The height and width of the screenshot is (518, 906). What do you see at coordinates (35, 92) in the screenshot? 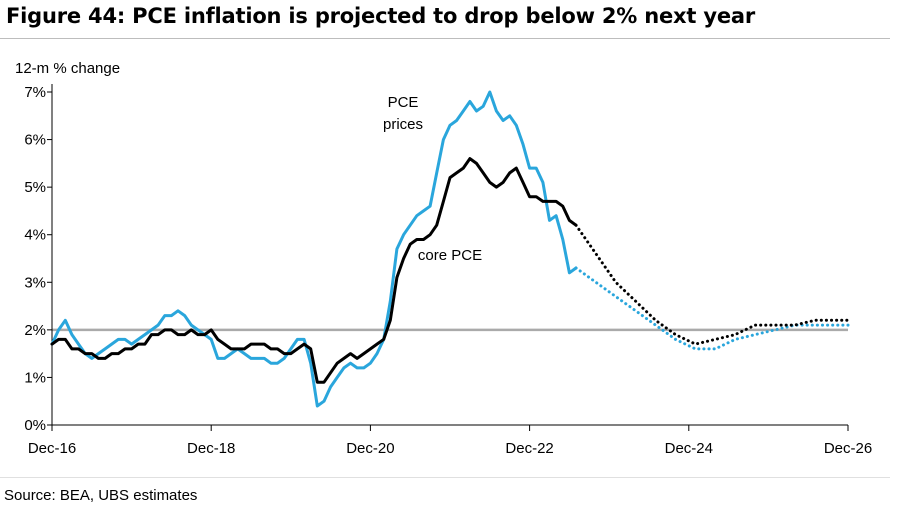
I see `y-tick-label: 7%` at bounding box center [35, 92].